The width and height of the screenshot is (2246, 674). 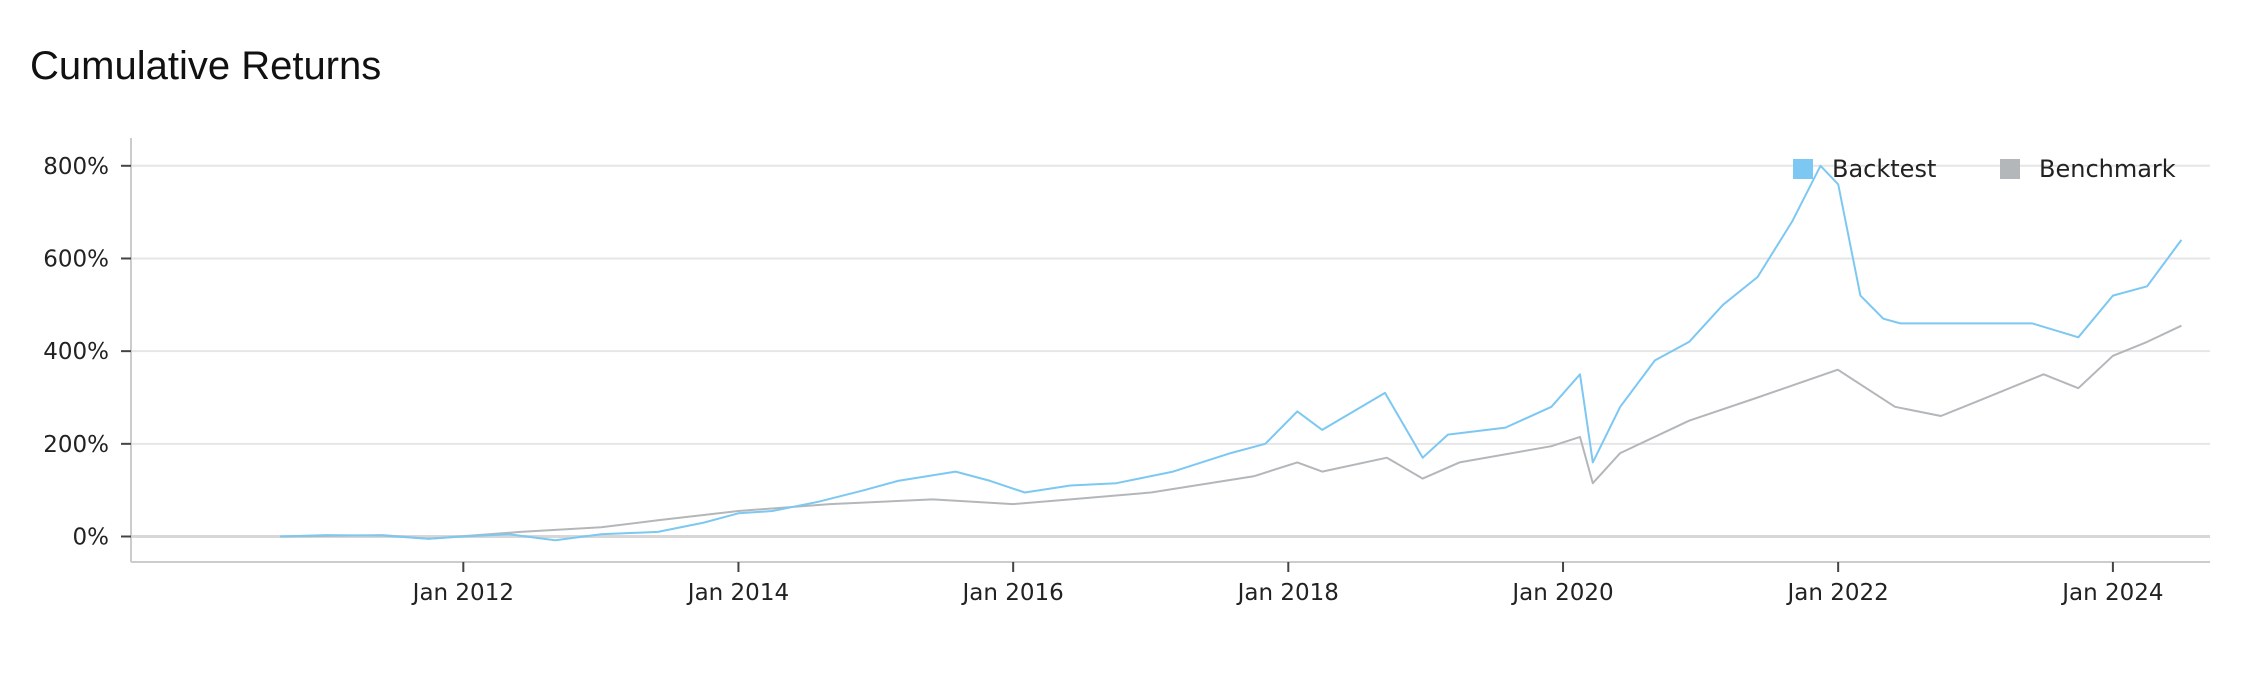 I want to click on y-tick-label: 200%, so click(x=76, y=445).